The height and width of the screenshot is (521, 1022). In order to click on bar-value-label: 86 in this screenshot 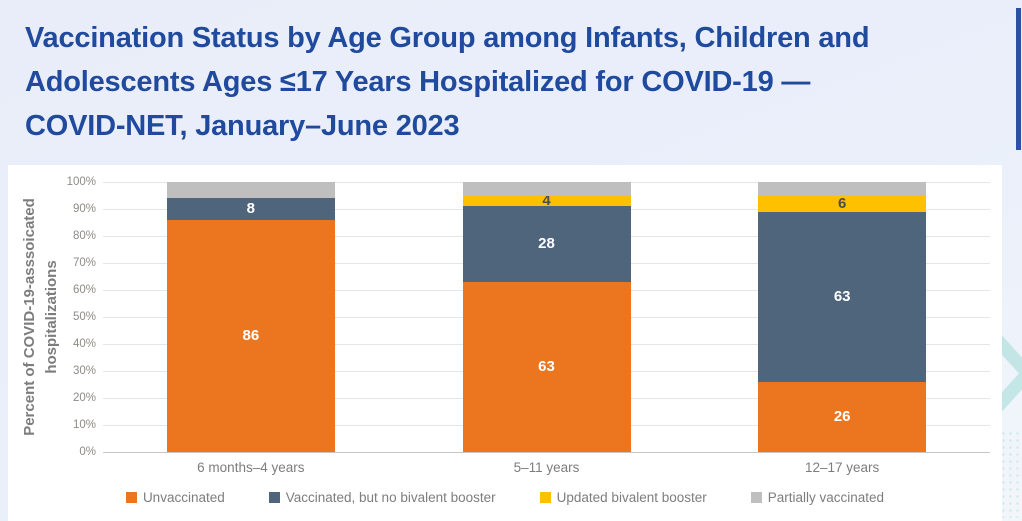, I will do `click(251, 335)`.